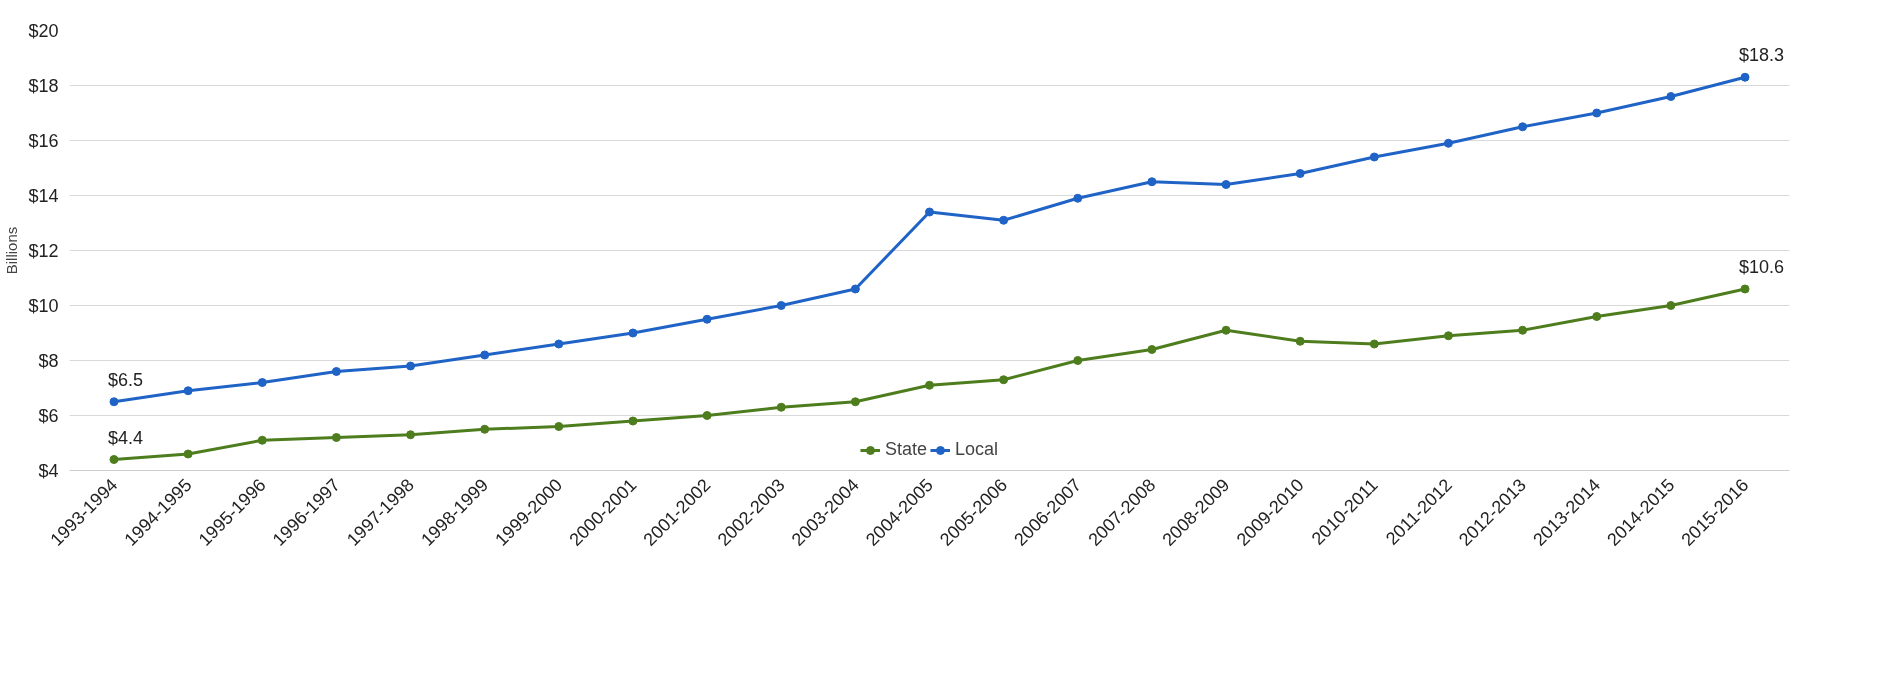  Describe the element at coordinates (43, 250) in the screenshot. I see `y-tick-label: $12` at that location.